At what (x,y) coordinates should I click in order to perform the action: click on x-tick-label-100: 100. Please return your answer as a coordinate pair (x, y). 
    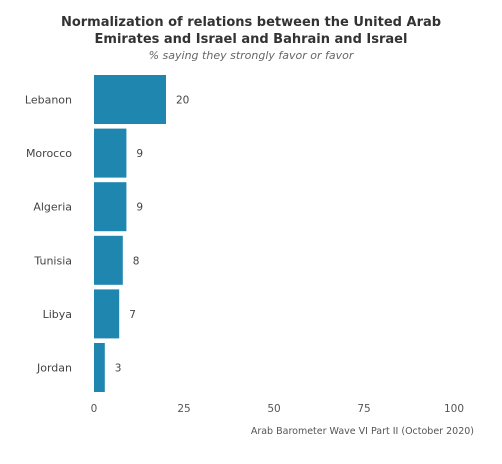
    Looking at the image, I should click on (454, 409).